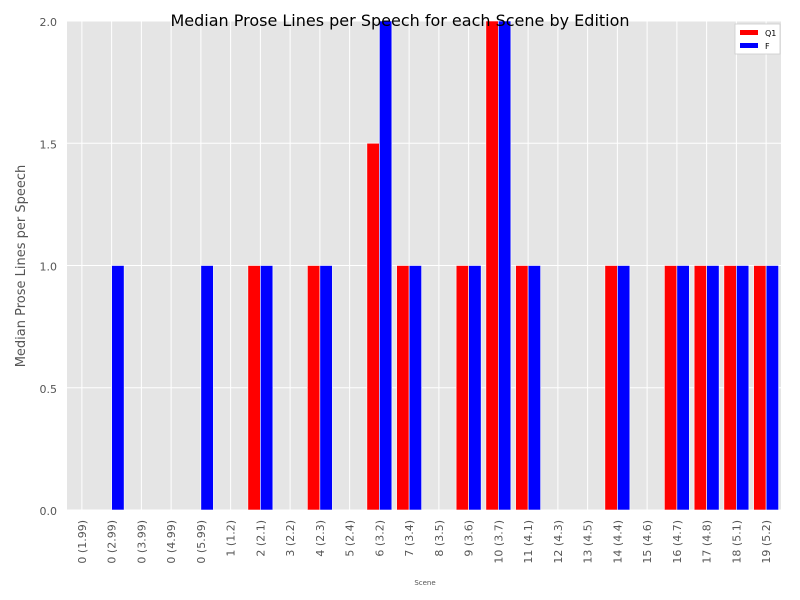 This screenshot has height=600, width=800. What do you see at coordinates (767, 46) in the screenshot?
I see `legend-label-f: F` at bounding box center [767, 46].